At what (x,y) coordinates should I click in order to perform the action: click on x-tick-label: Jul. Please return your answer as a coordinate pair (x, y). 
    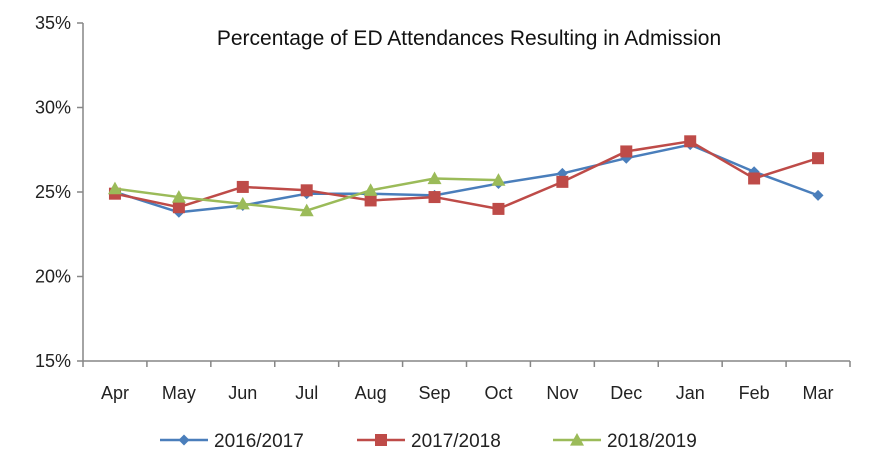
    Looking at the image, I should click on (306, 393).